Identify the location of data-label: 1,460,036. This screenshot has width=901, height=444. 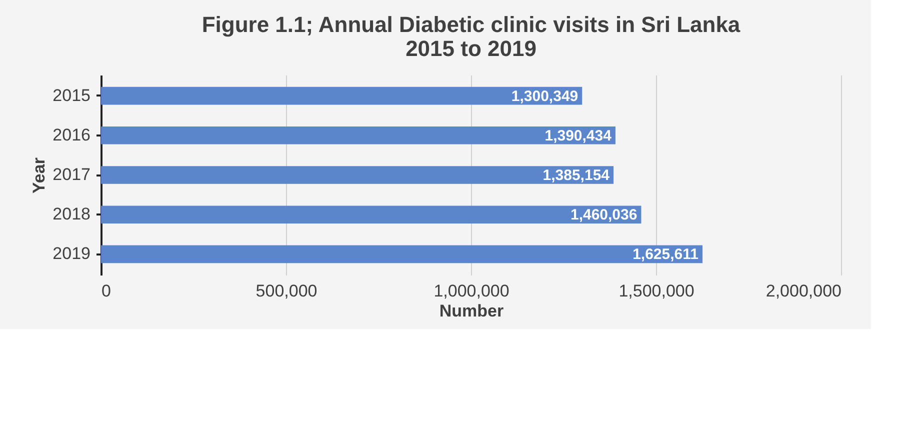
(604, 215).